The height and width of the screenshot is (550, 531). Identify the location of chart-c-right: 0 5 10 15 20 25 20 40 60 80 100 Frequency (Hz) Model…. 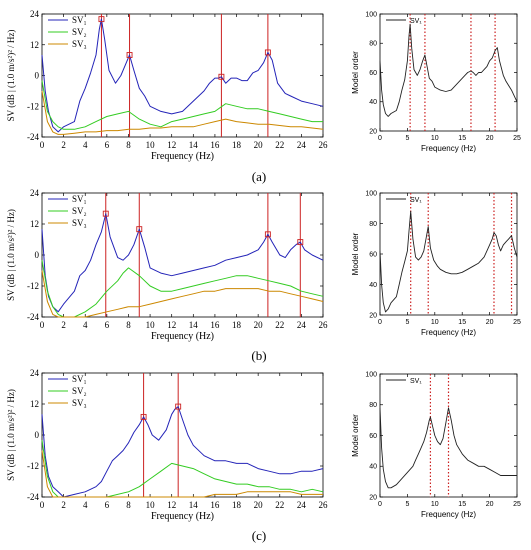
(436, 445).